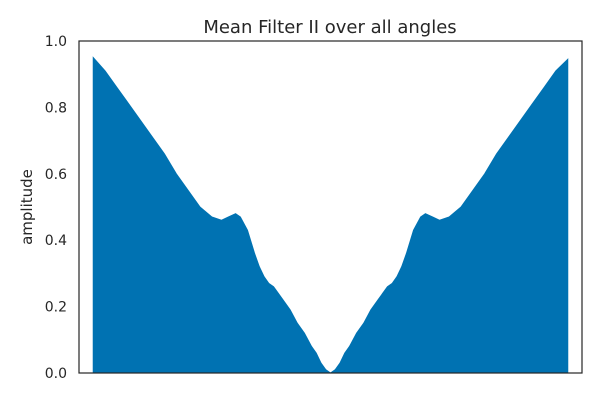 Image resolution: width=600 pixels, height=400 pixels. I want to click on y-tick-label: 1.0, so click(56, 42).